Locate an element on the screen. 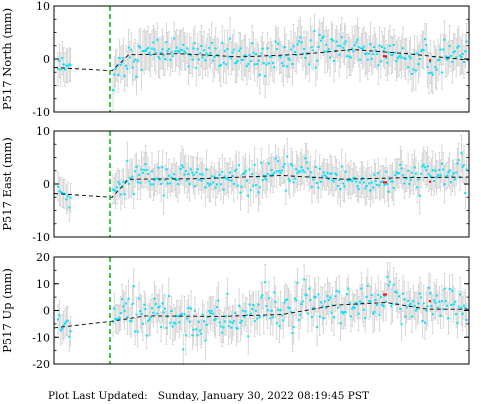 The height and width of the screenshot is (404, 481). y-axis-label: P517 East (mm) is located at coordinates (7, 184).